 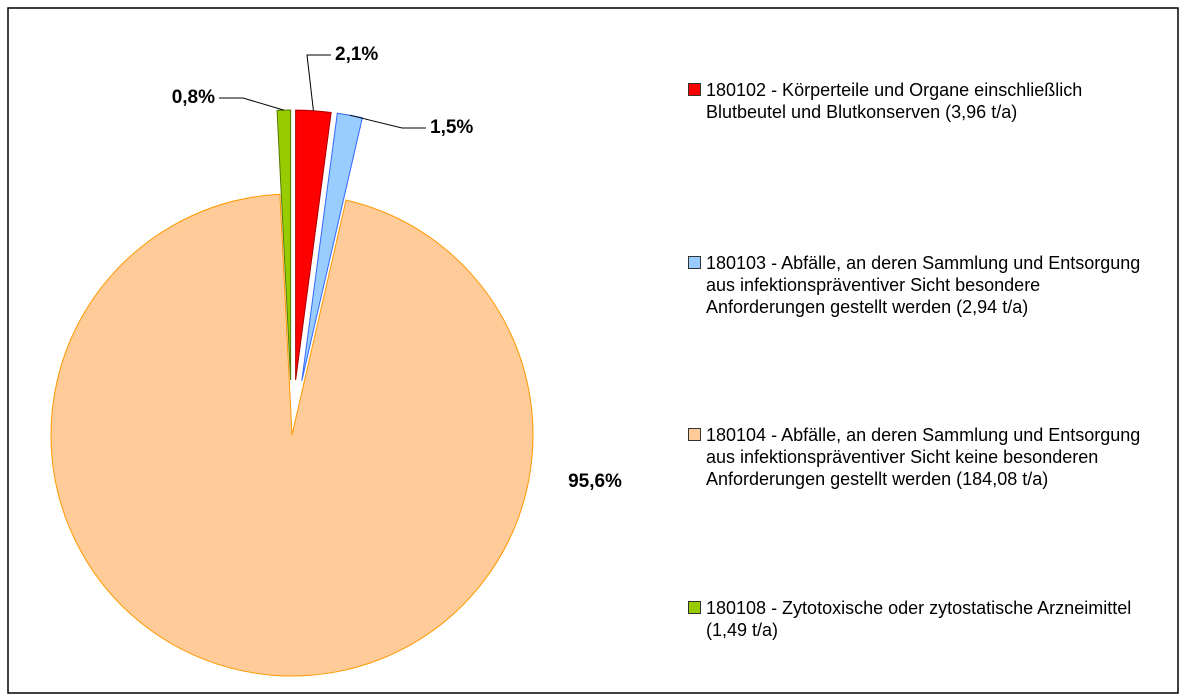 What do you see at coordinates (595, 481) in the screenshot?
I see `value-label: 95,6%` at bounding box center [595, 481].